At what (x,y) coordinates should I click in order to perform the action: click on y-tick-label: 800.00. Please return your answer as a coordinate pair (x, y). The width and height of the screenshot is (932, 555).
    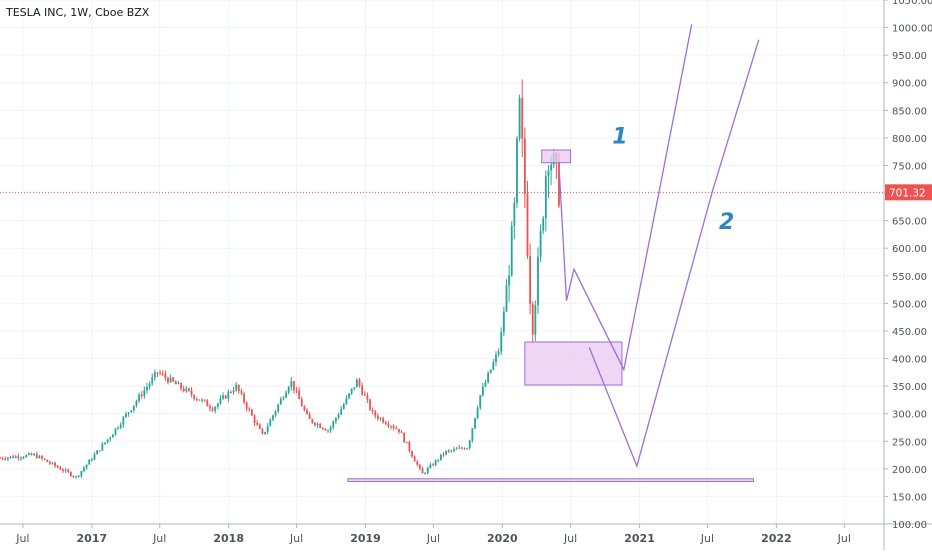
    Looking at the image, I should click on (909, 139).